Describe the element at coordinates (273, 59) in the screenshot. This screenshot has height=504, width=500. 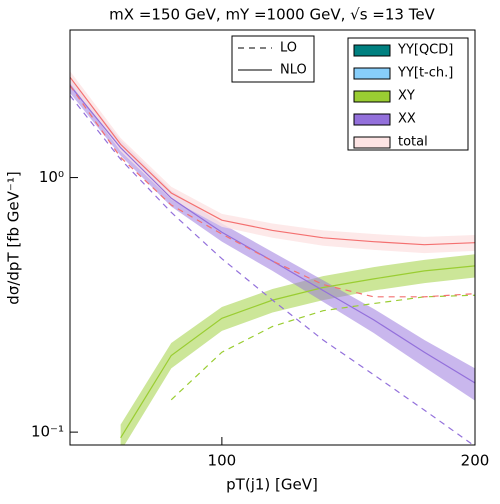
I see `legend-box` at that location.